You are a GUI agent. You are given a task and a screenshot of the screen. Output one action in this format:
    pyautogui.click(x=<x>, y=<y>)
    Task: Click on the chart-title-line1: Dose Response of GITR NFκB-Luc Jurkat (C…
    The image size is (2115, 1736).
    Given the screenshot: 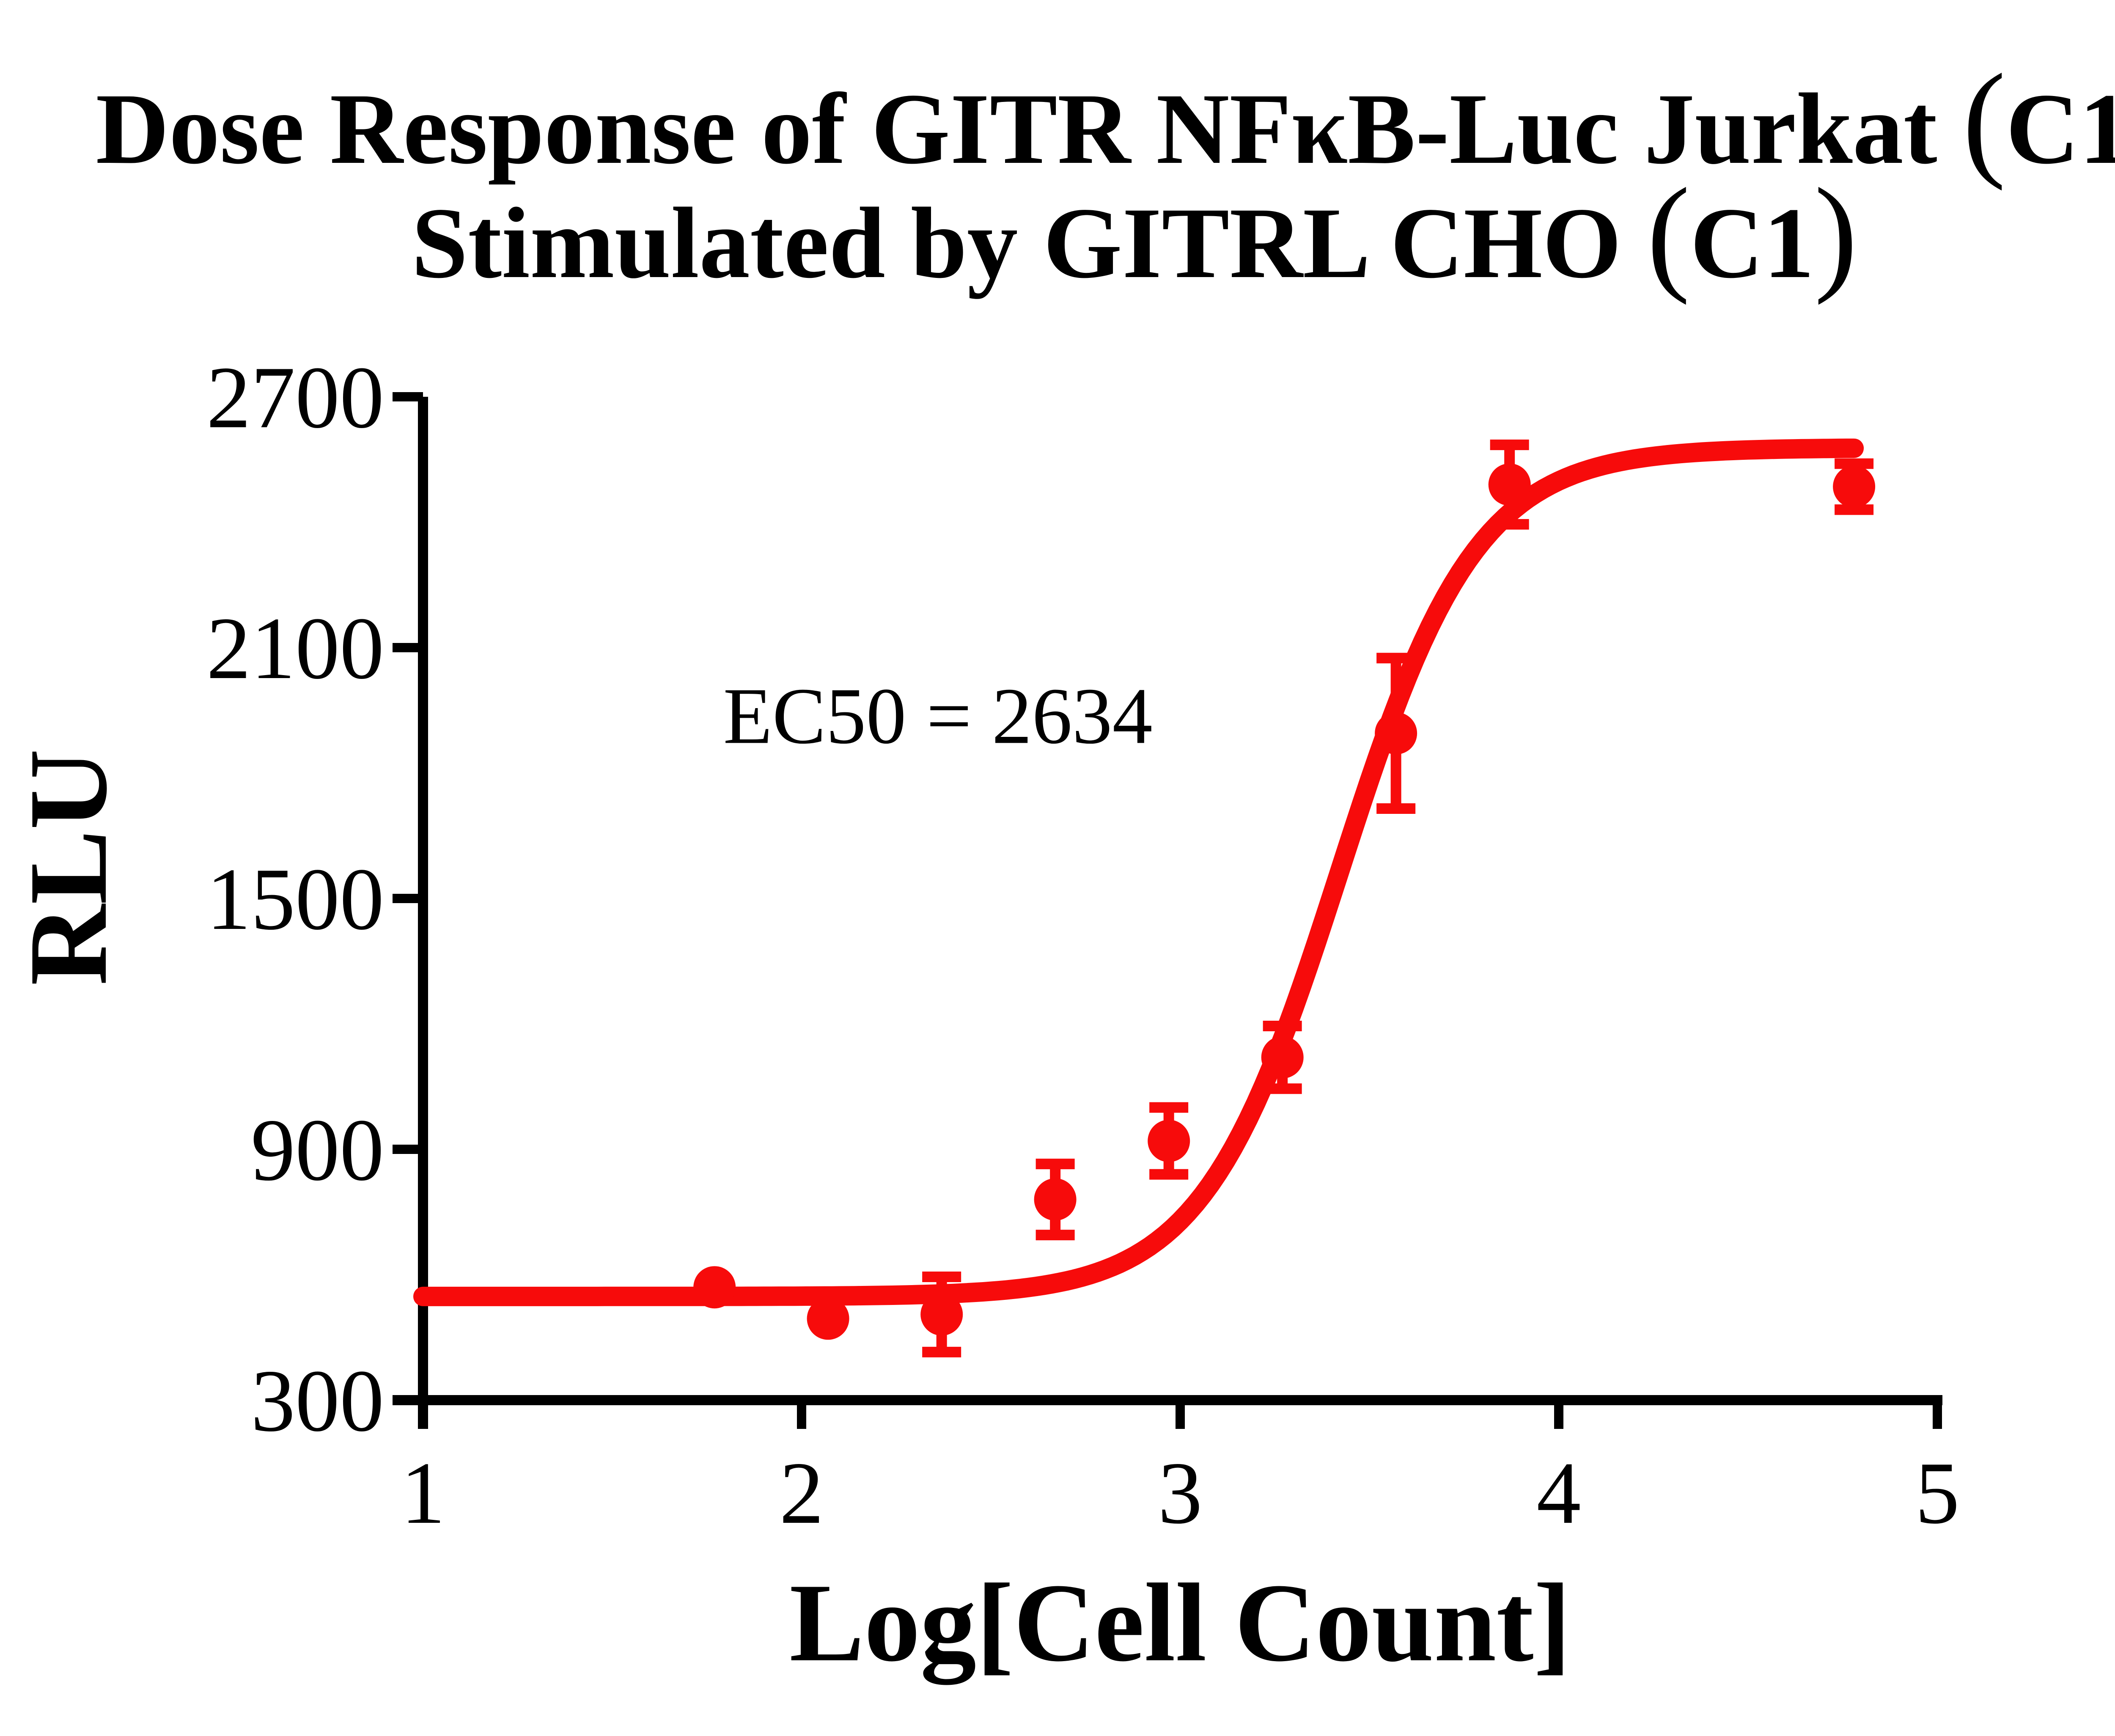 What is the action you would take?
    pyautogui.click(x=1105, y=119)
    